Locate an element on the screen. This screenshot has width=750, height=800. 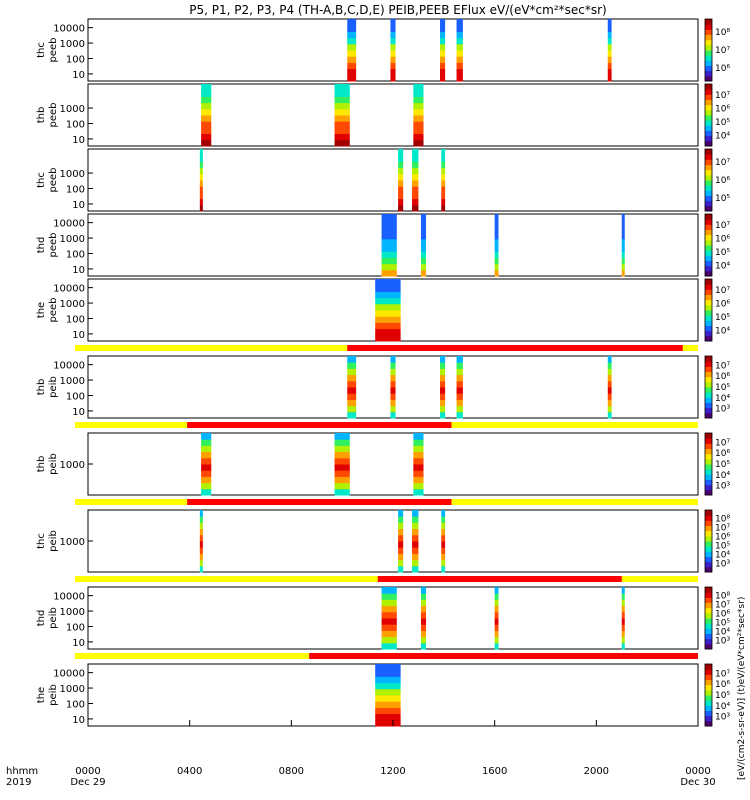
panel-thd-peeb: 10 100 1000 10000 thd peeb 10⁴ 10⁵ 10⁶ 10⁷ is located at coordinates (383, 245).